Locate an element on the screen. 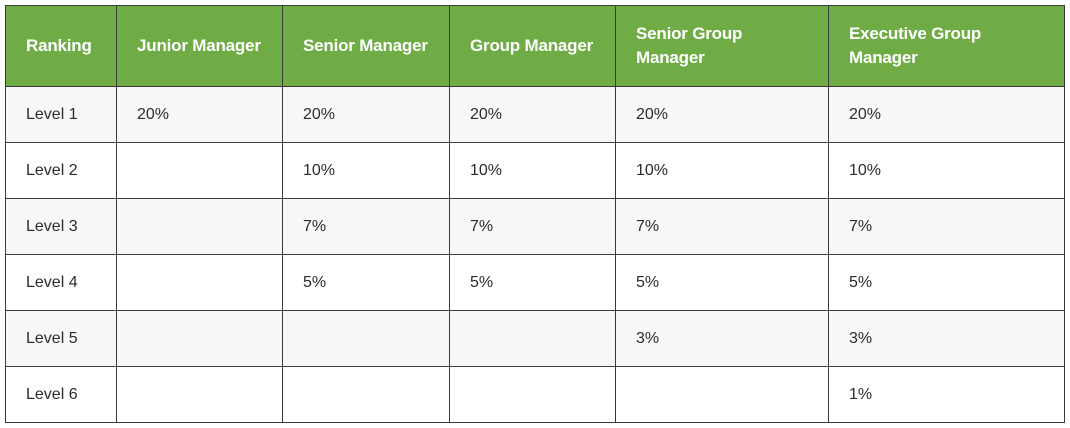 This screenshot has height=428, width=1070. table-row: Level 1 20% 20% 20% 20% 20% is located at coordinates (535, 114).